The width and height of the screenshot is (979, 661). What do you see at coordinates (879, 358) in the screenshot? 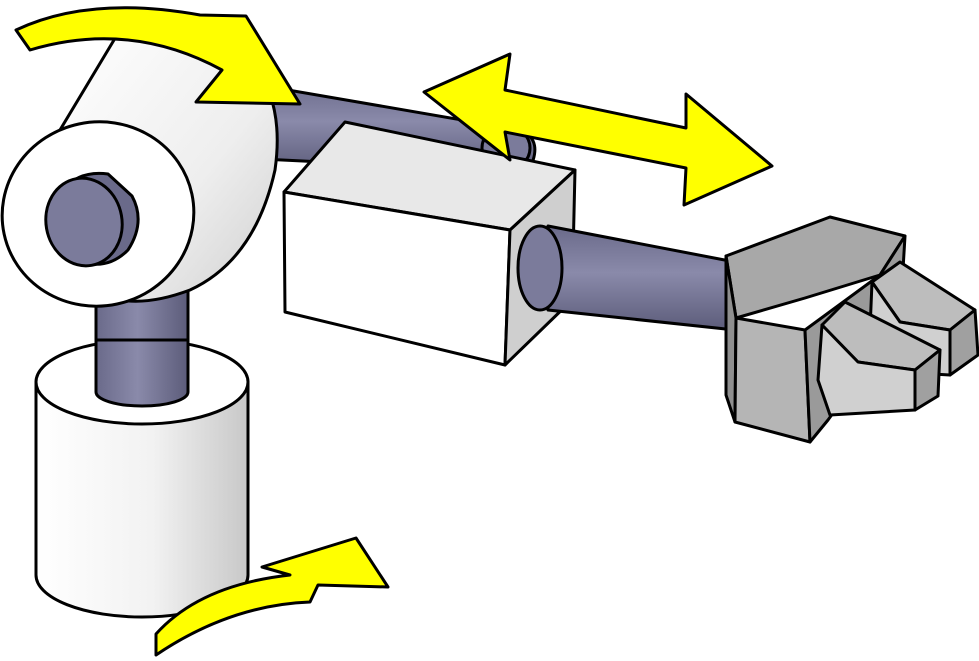
I see `gripper-finger-lower` at bounding box center [879, 358].